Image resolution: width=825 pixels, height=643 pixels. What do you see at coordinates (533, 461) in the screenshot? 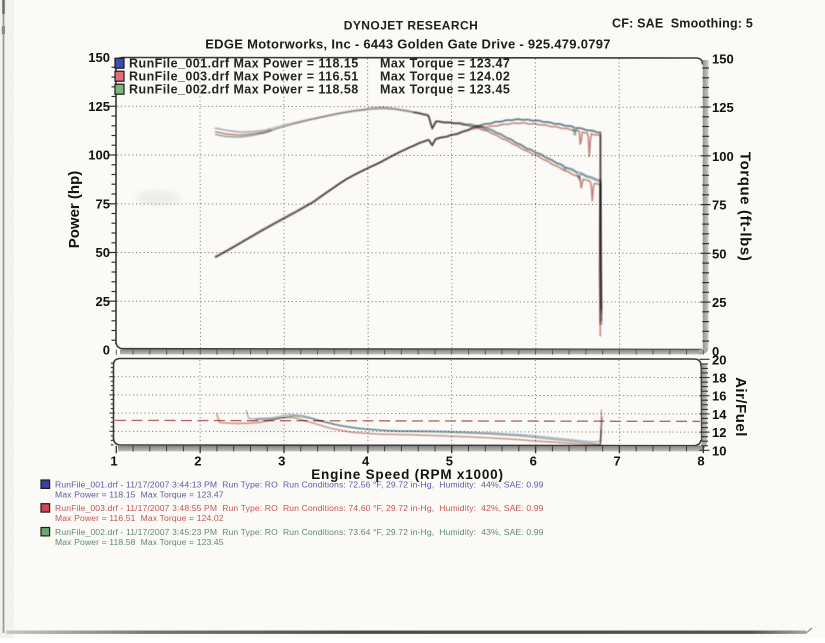
I see `svg-text: 6` at bounding box center [533, 461].